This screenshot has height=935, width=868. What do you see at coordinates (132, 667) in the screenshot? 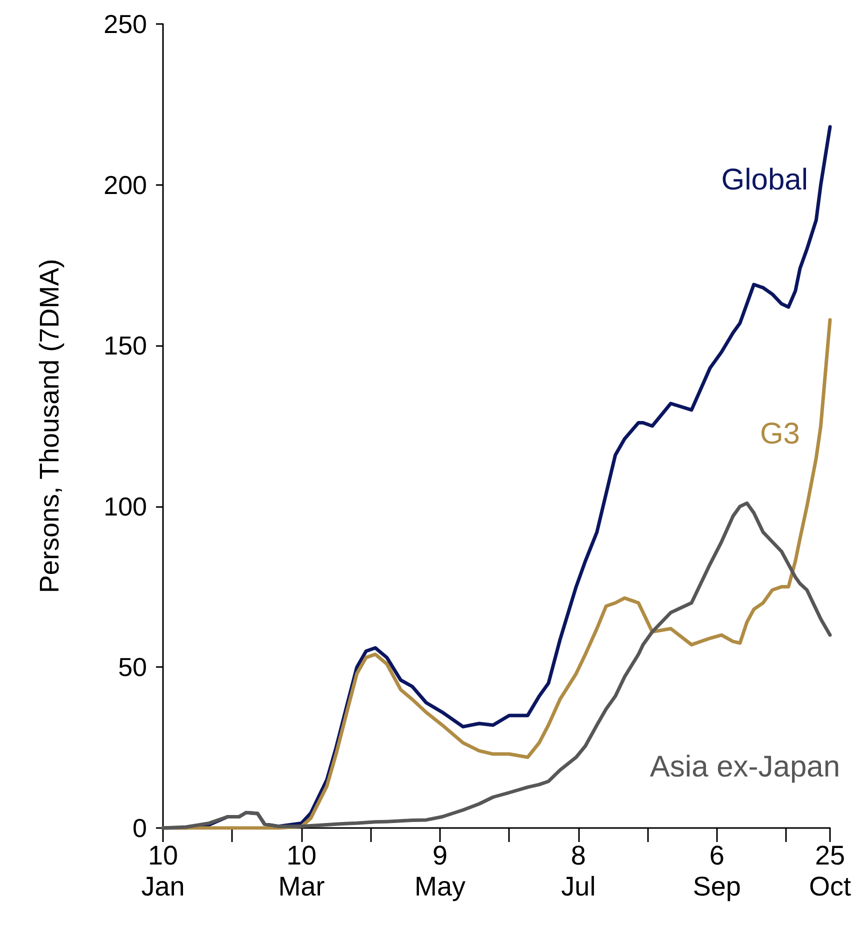
I see `y-tick-label: 50` at bounding box center [132, 667].